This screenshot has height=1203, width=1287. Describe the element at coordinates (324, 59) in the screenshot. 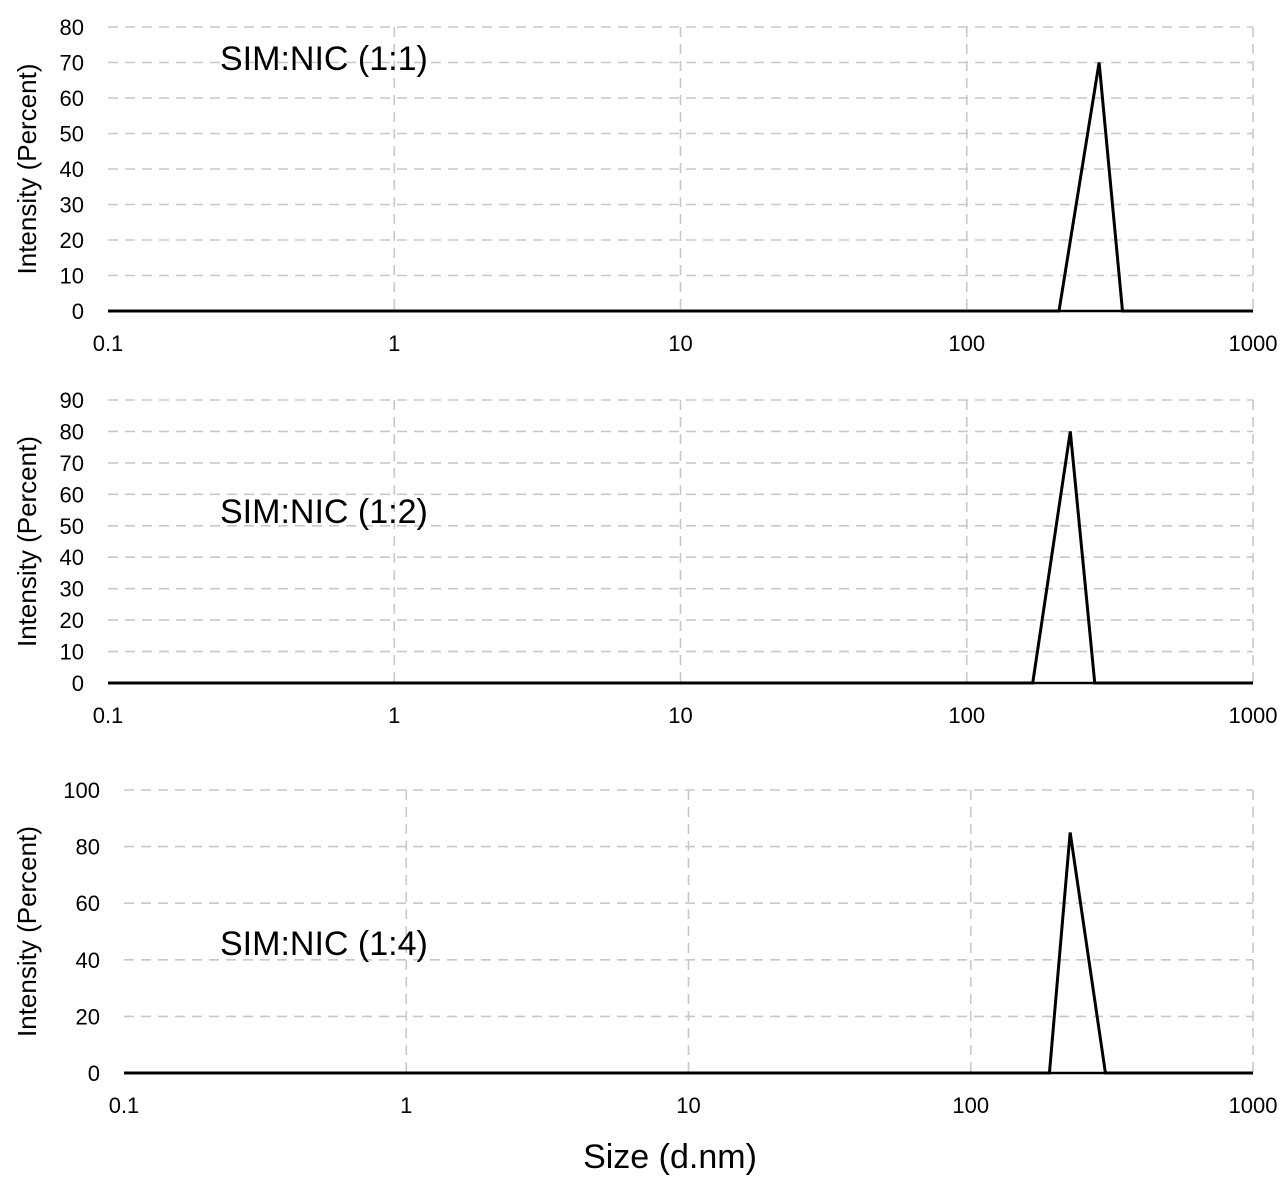

I see `sample-label: SIM:NIC (1:1)` at that location.